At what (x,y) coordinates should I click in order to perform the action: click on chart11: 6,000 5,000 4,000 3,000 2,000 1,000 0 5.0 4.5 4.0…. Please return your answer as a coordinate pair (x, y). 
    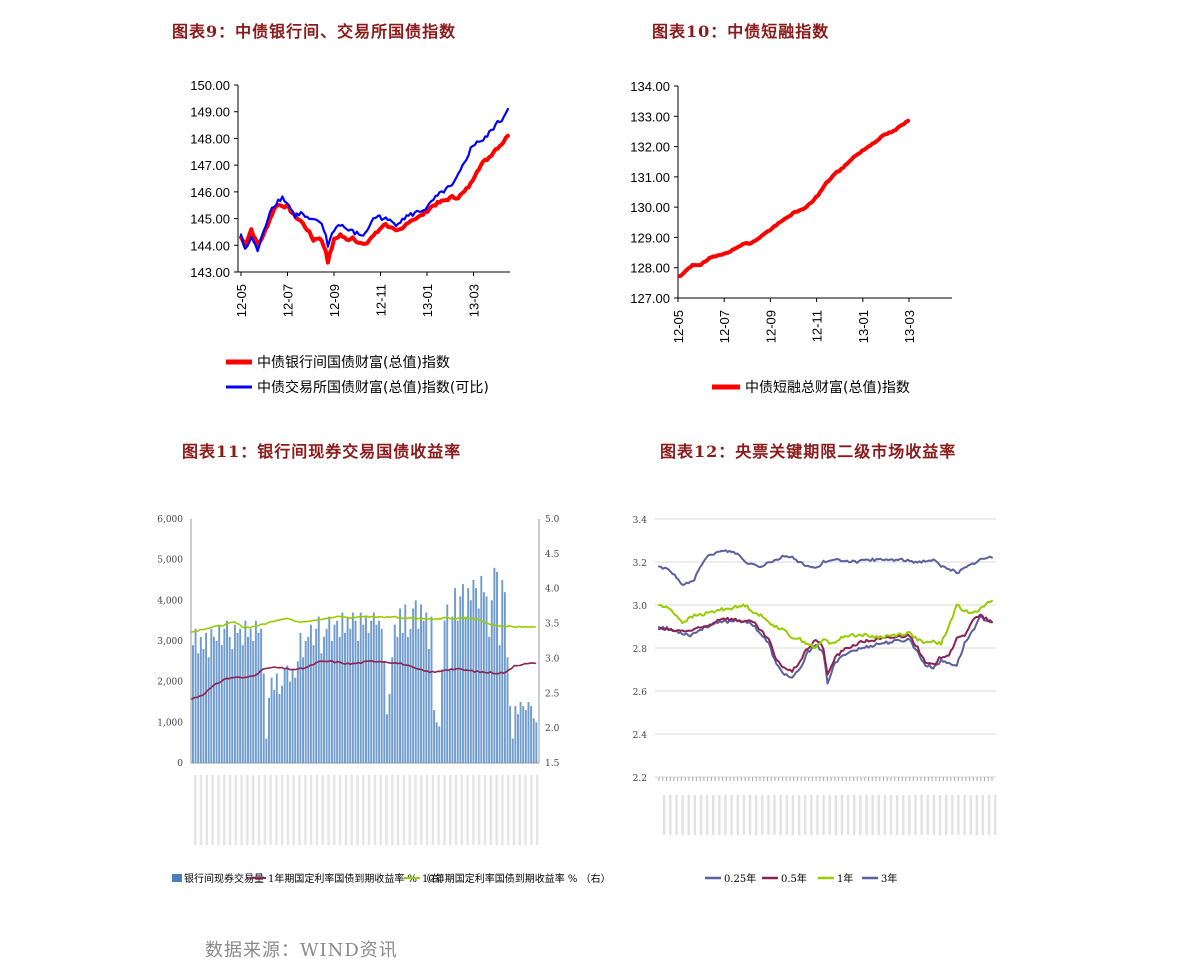
    Looking at the image, I should click on (383, 700).